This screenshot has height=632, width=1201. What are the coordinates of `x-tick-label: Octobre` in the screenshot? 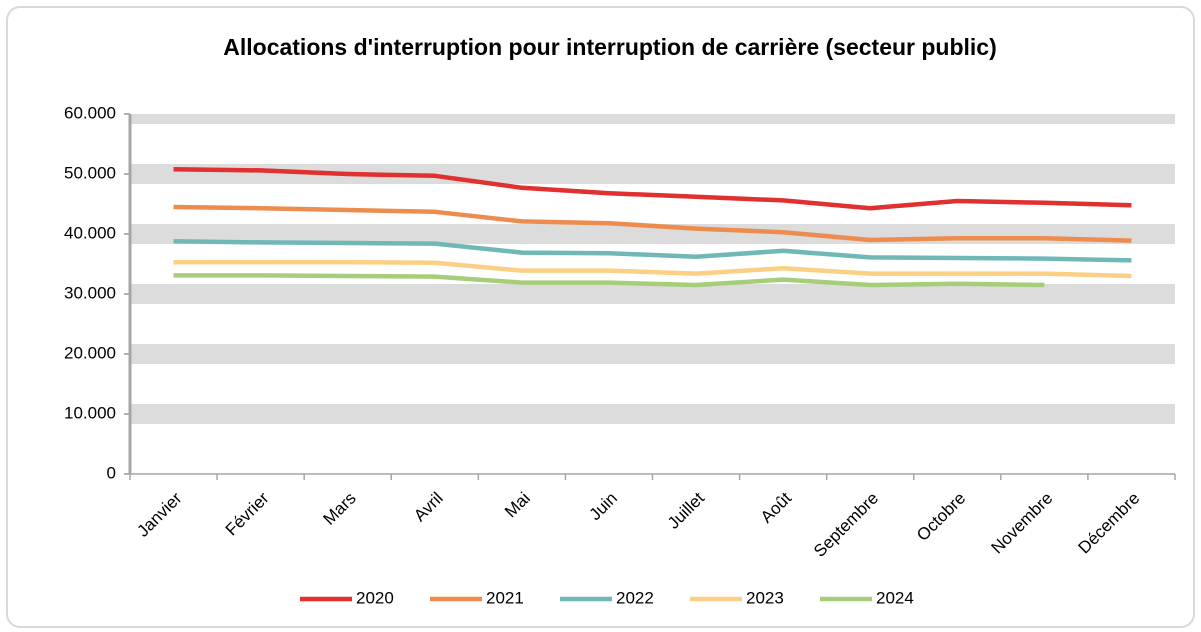 It's located at (941, 517).